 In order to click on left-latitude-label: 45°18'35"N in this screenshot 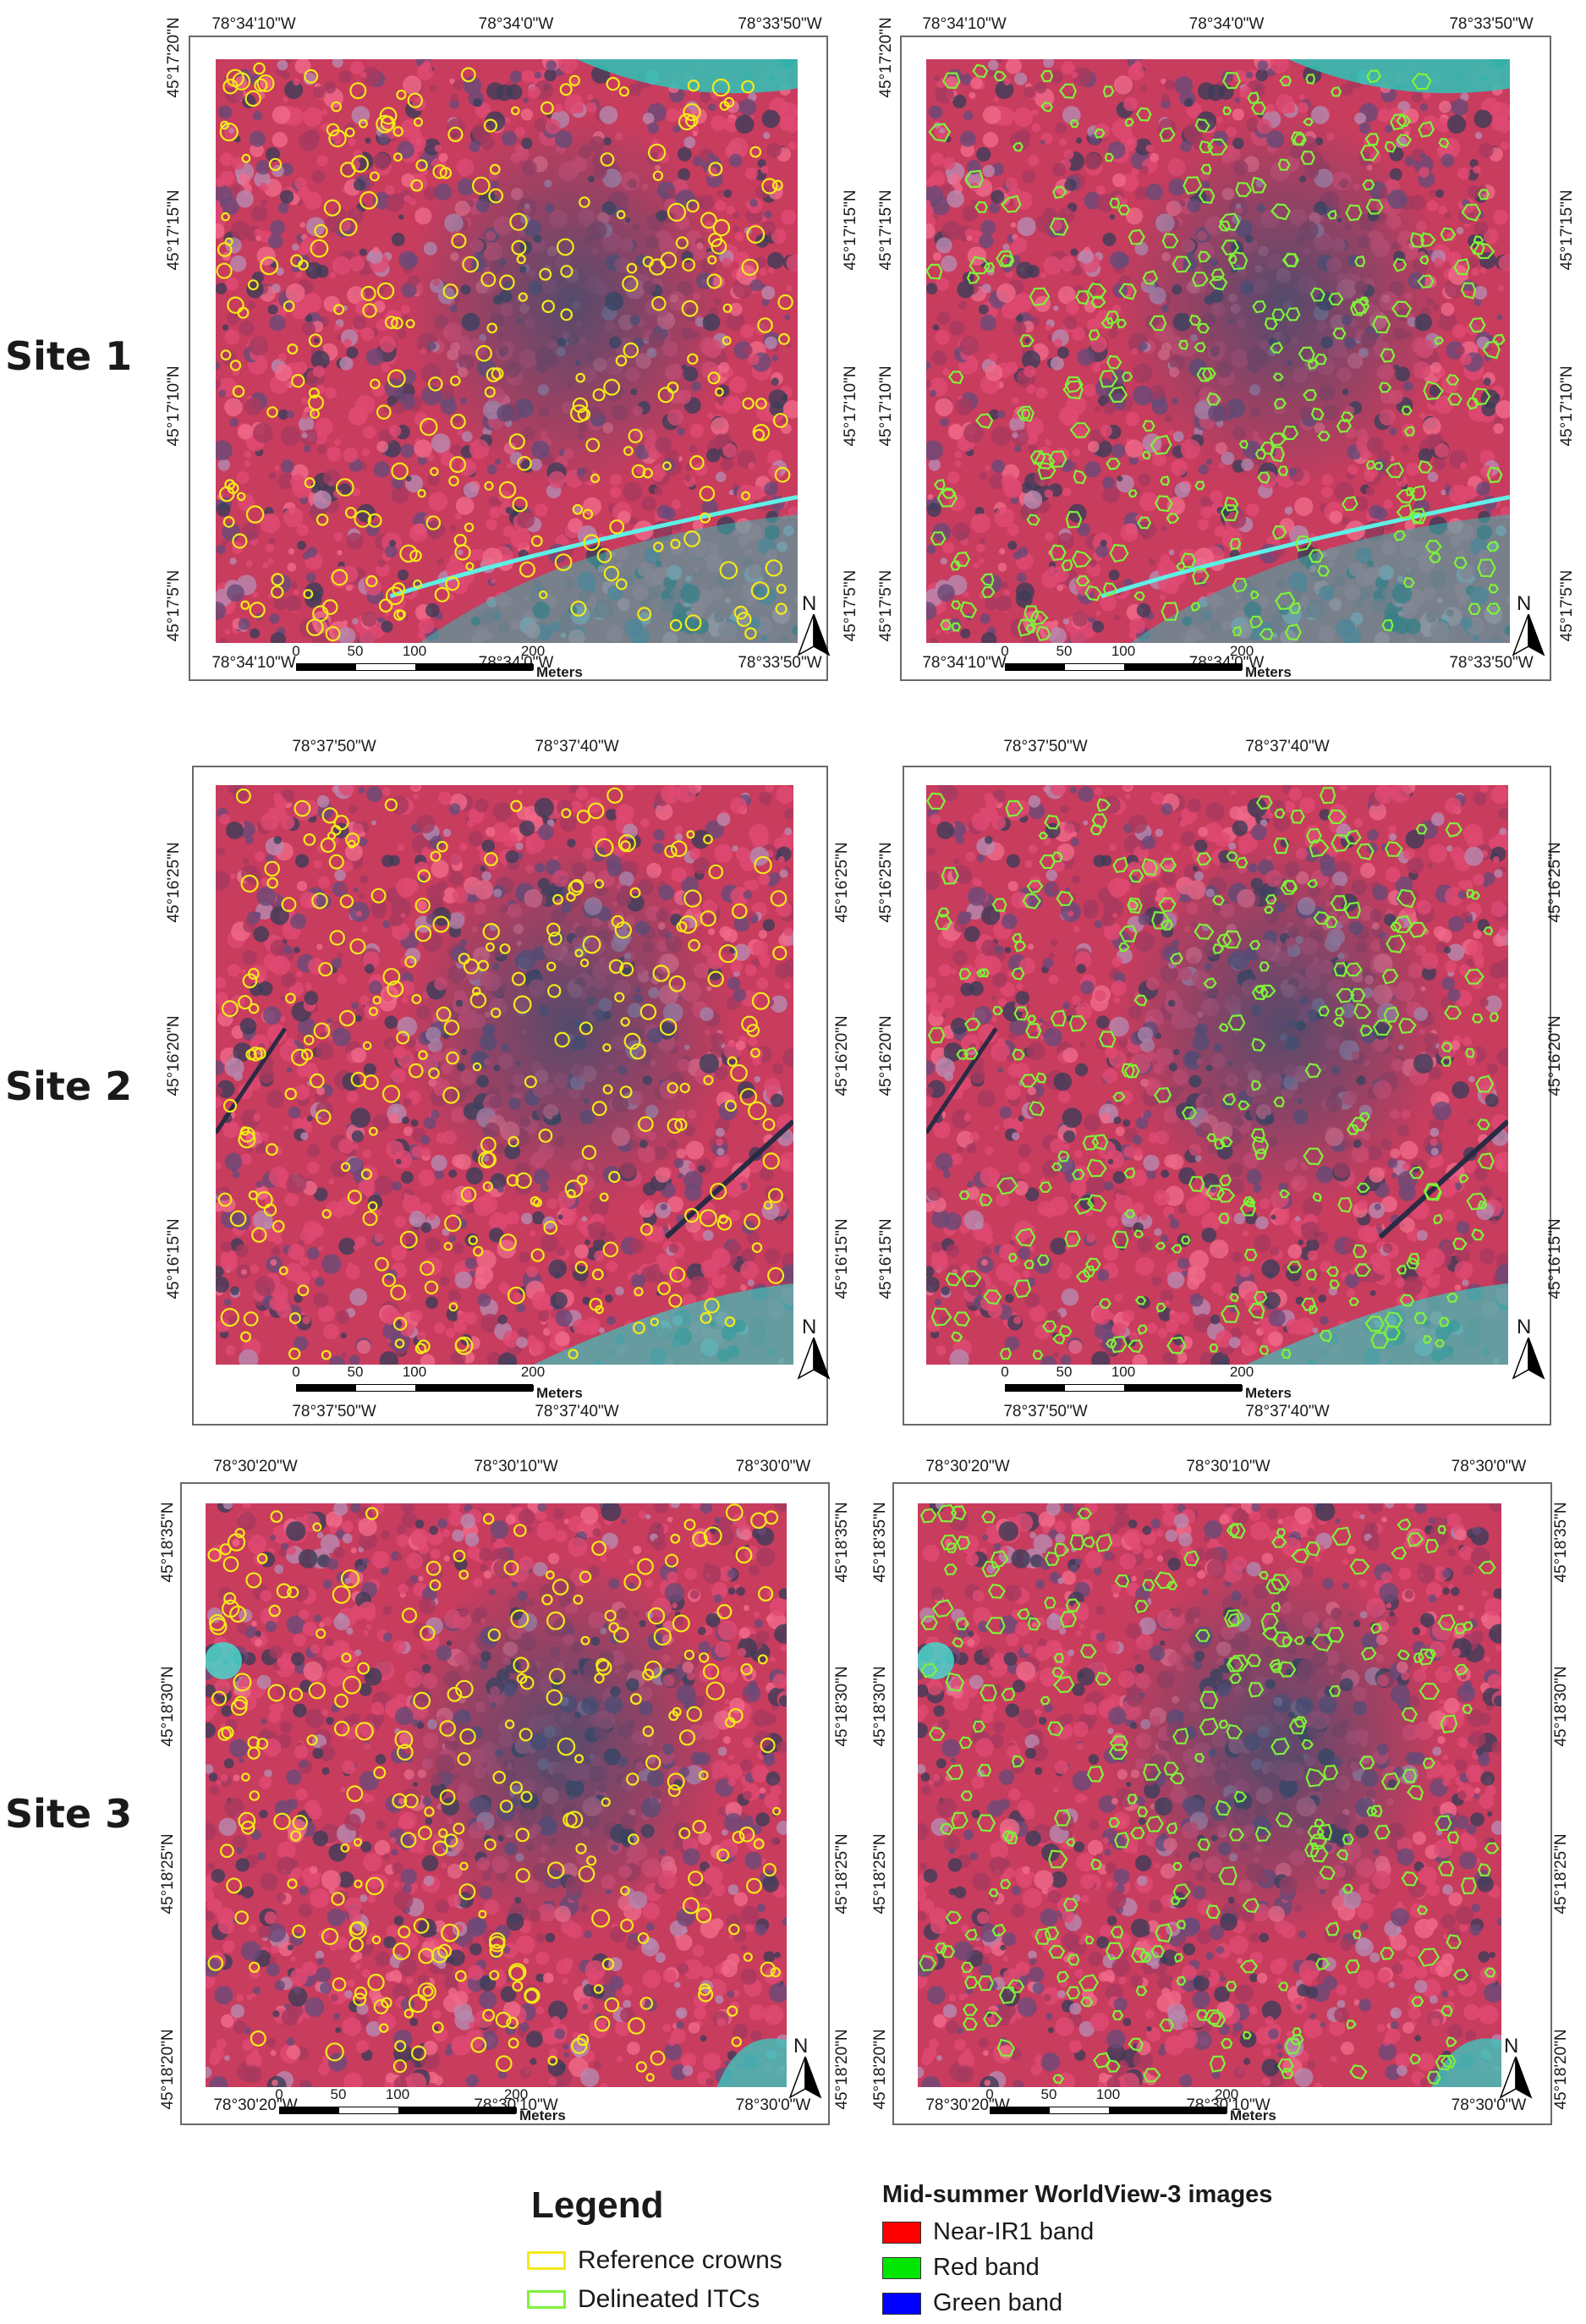, I will do `click(168, 1542)`.